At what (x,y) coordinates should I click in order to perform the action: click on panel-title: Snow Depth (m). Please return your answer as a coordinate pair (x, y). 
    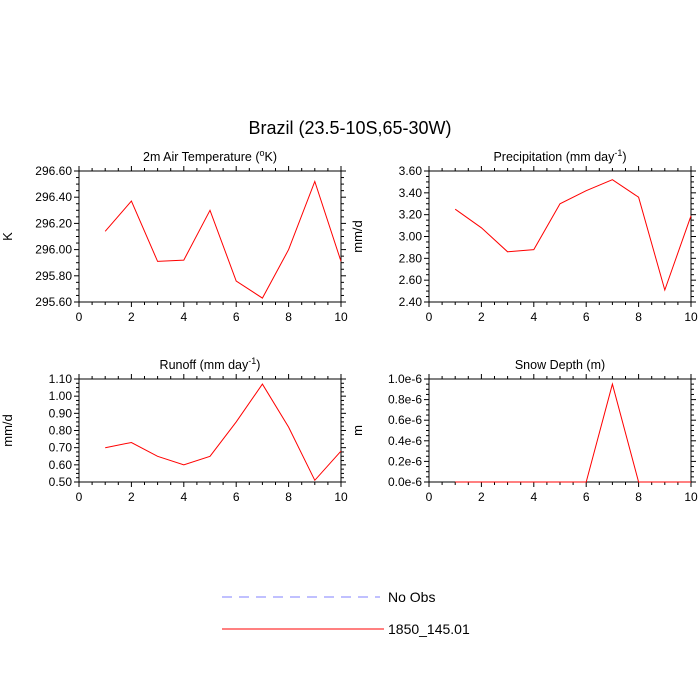
    Looking at the image, I should click on (560, 365).